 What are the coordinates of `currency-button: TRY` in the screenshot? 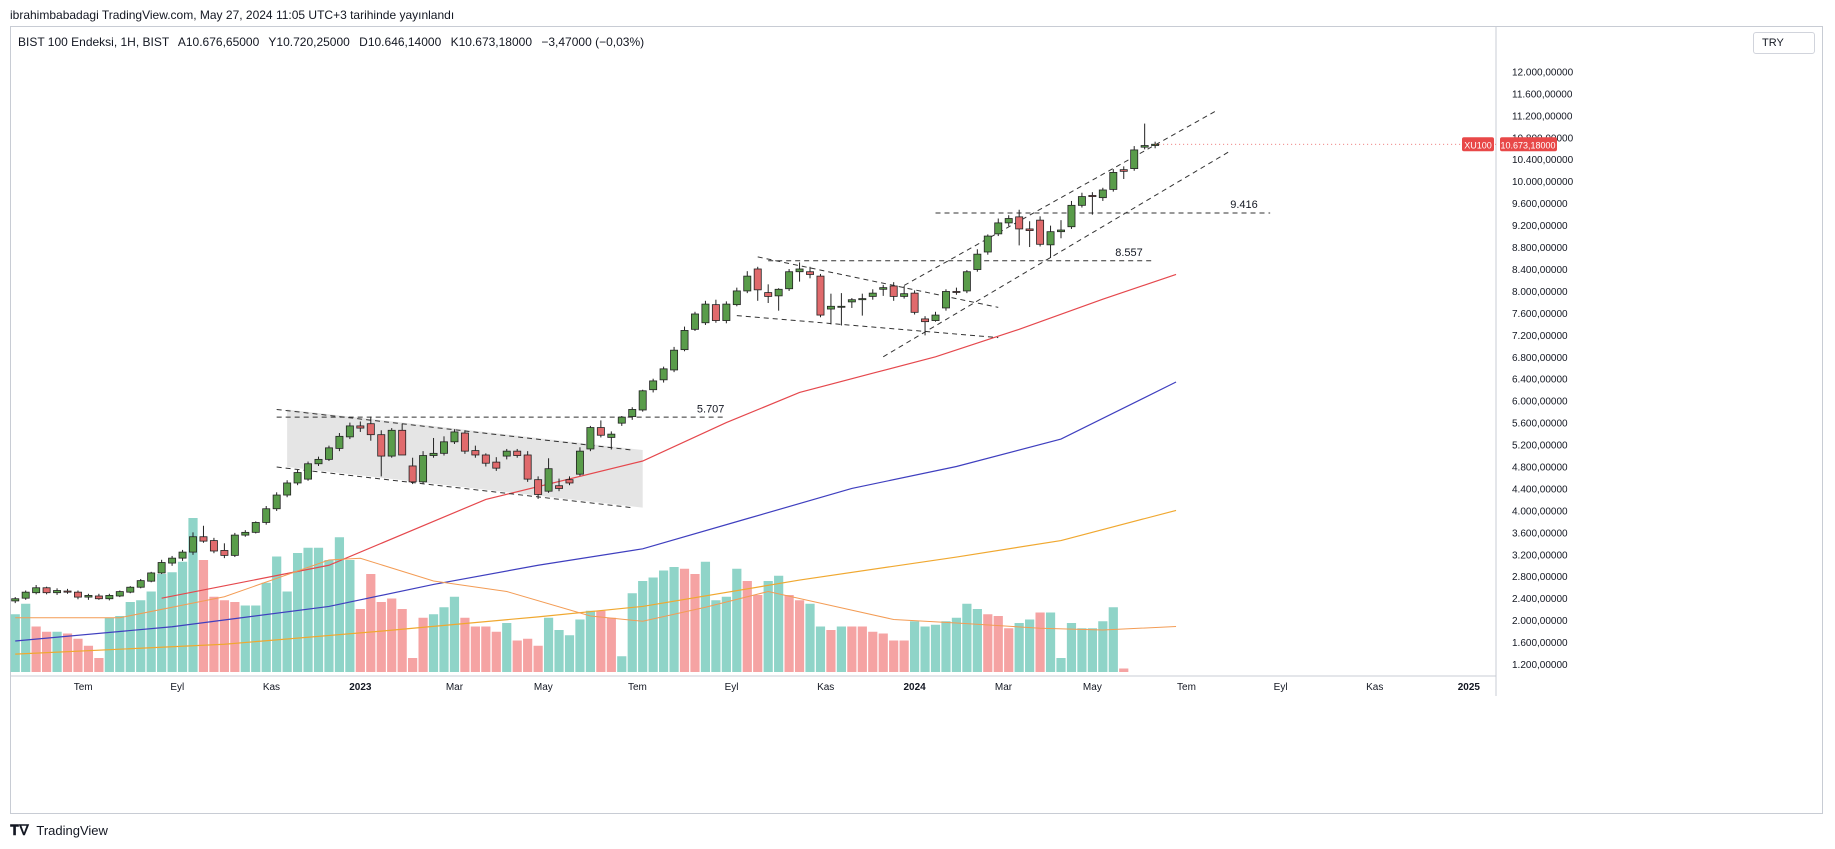 It's located at (1784, 43).